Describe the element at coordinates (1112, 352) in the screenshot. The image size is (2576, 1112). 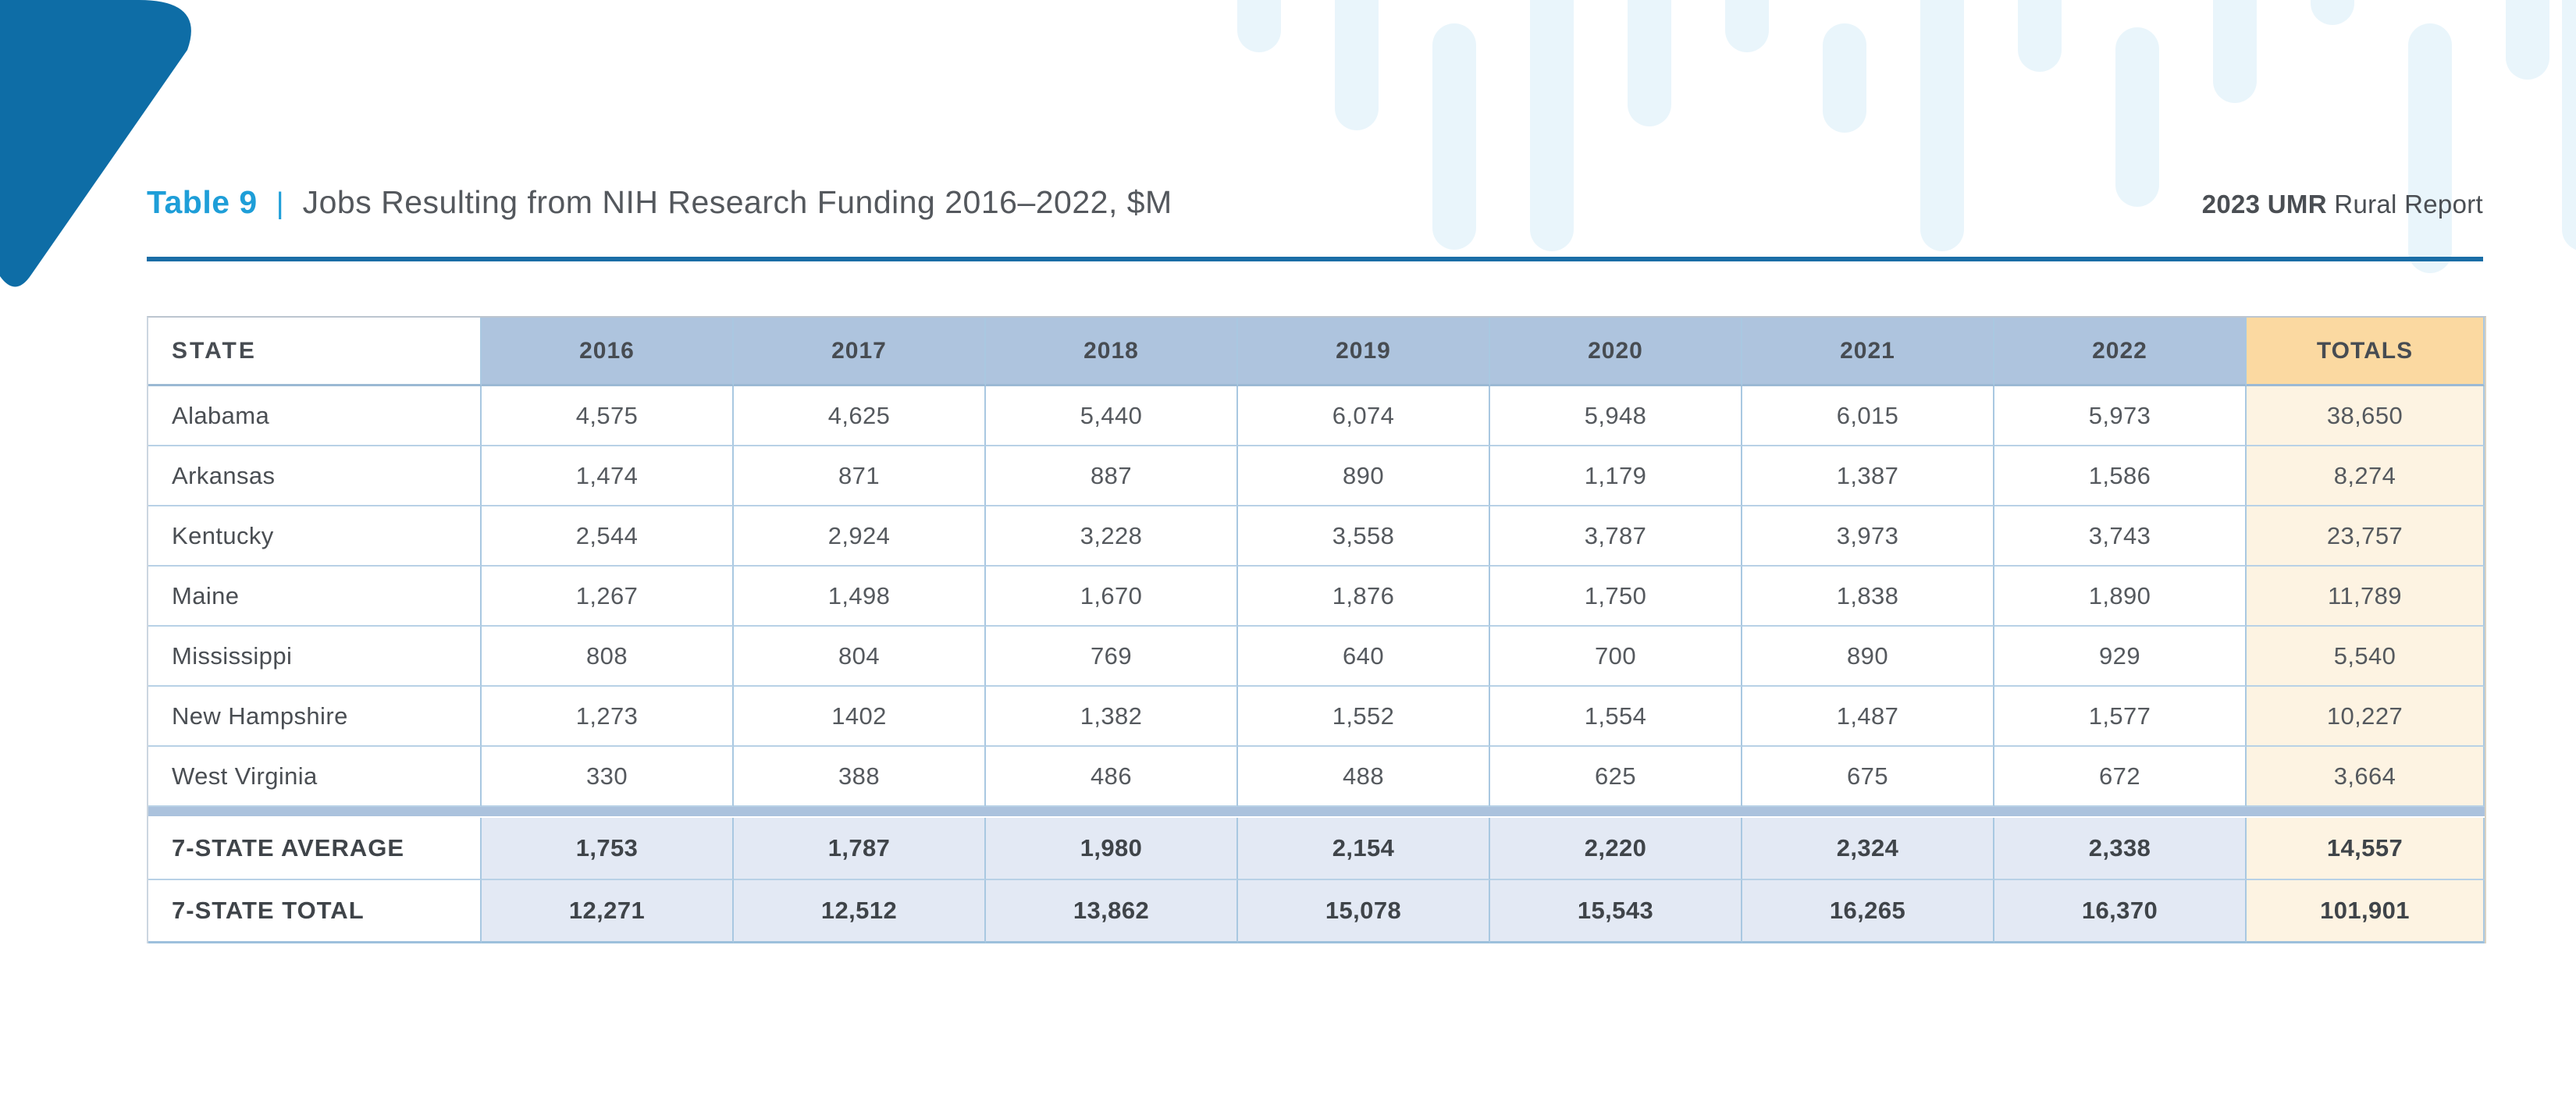
I see `header-cell-year: 2018` at that location.